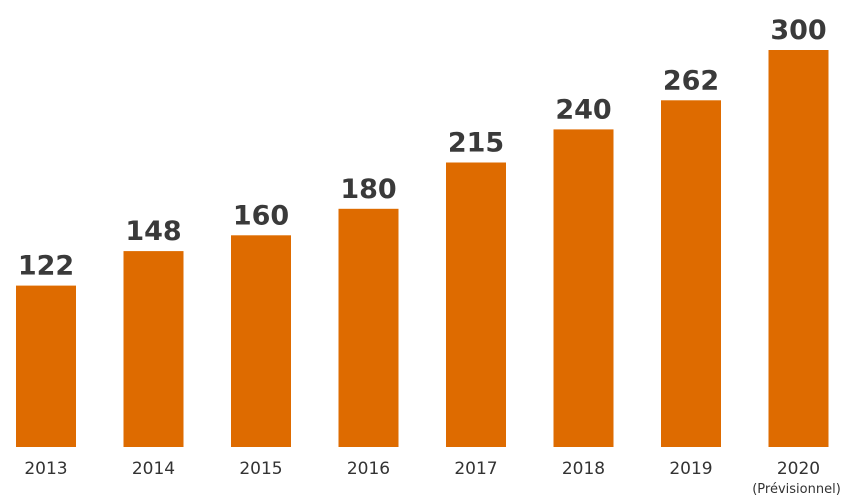 The image size is (850, 500). Describe the element at coordinates (691, 80) in the screenshot. I see `bar-value-label-2019: 262` at that location.